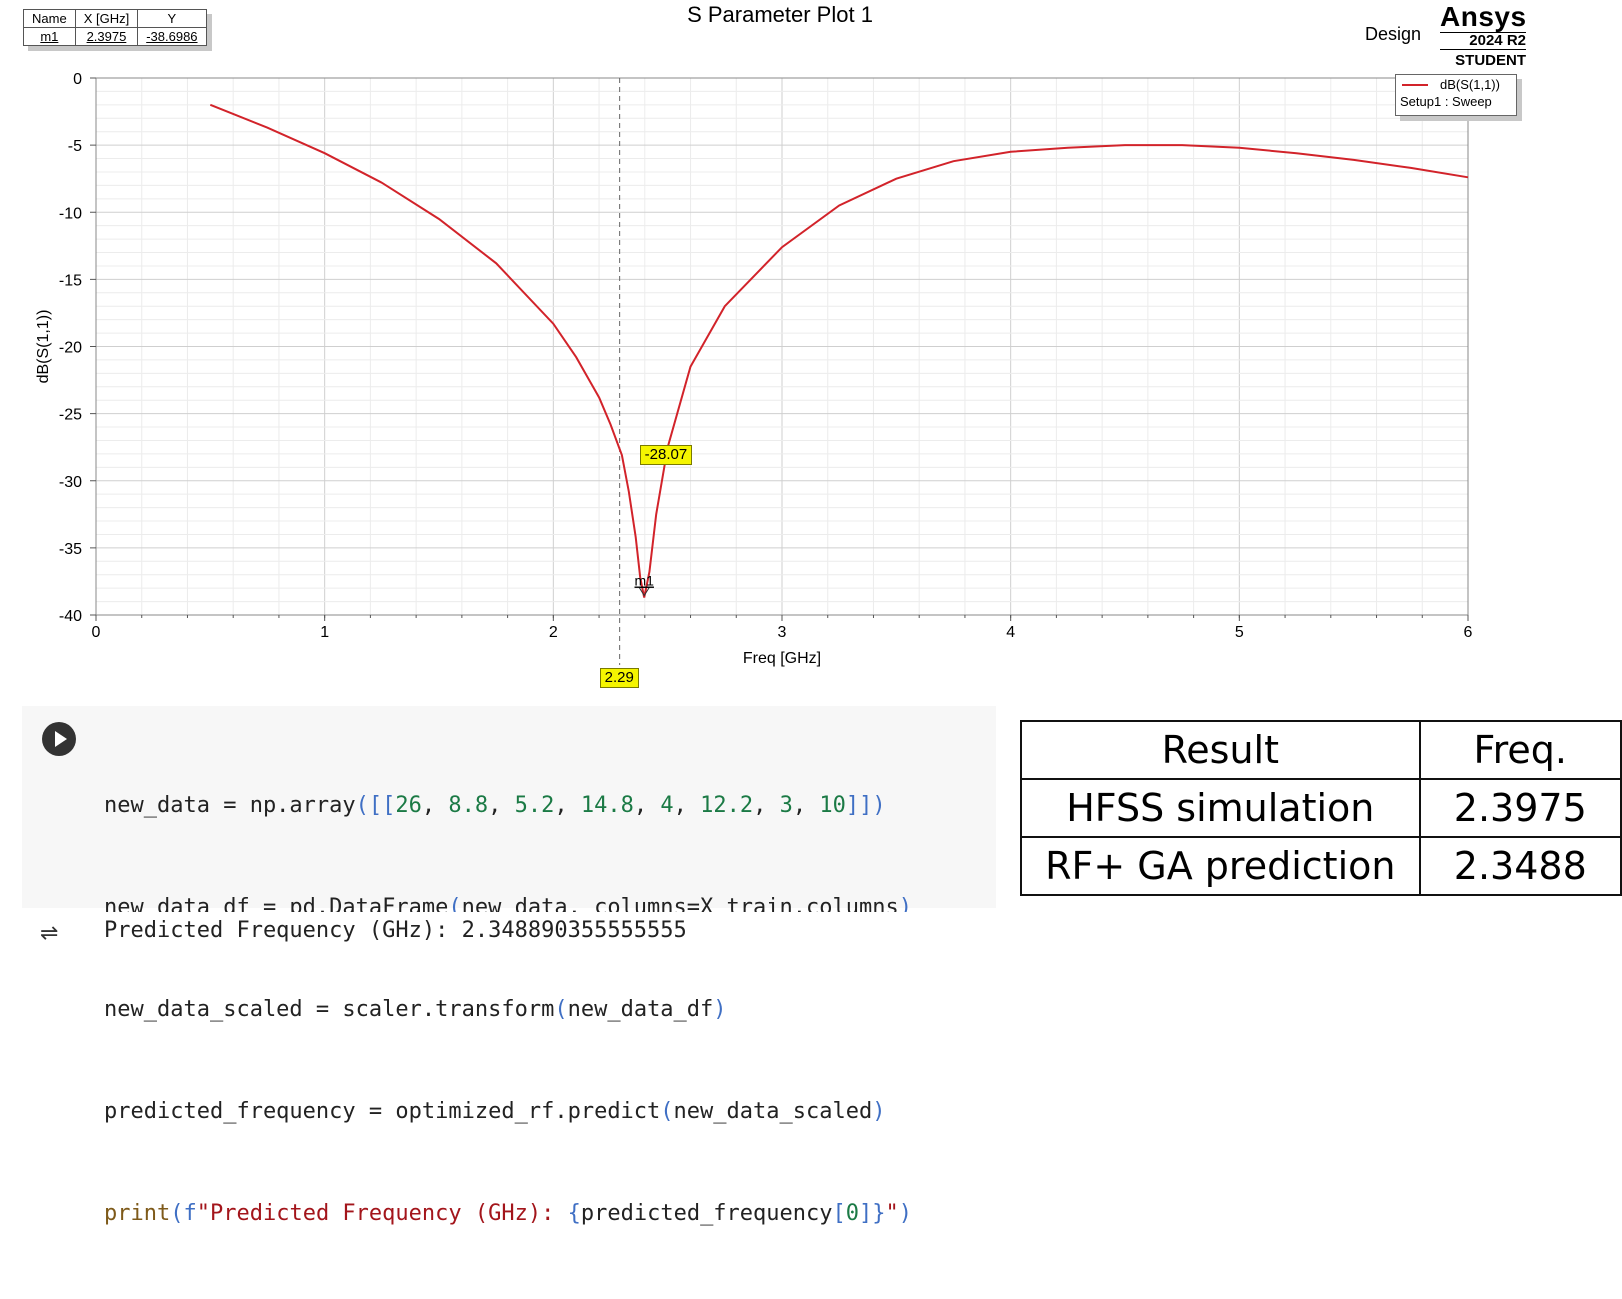 The height and width of the screenshot is (1299, 1622). Describe the element at coordinates (619, 678) in the screenshot. I see `cursor-x-readout: 2.29` at that location.